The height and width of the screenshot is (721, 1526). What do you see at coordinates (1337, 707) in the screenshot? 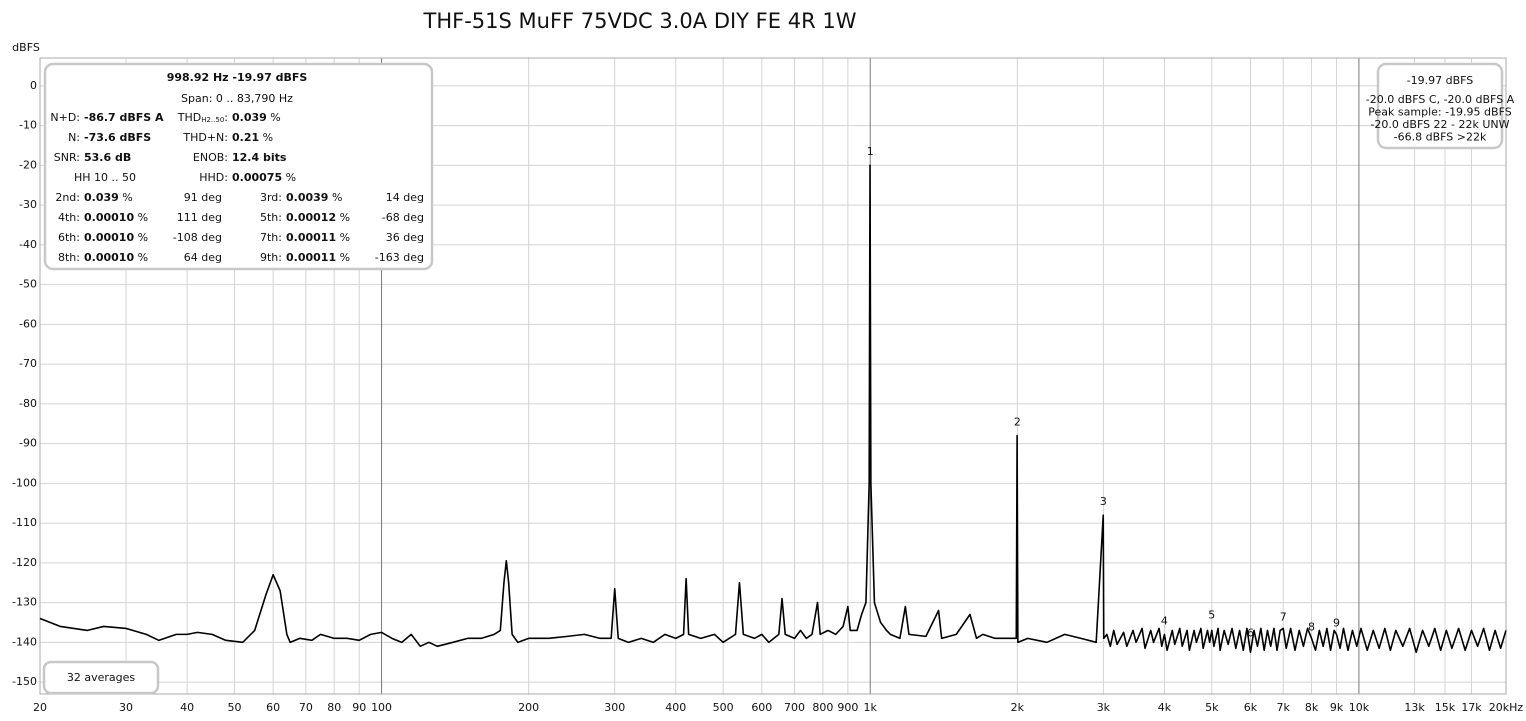
I see `x-tick-label: 9k` at bounding box center [1337, 707].